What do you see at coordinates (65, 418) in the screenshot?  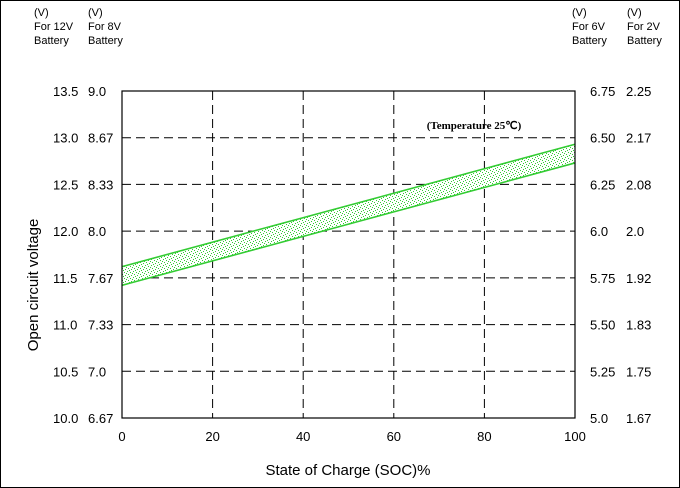 I see `y-tick-label-left: 10.0` at bounding box center [65, 418].